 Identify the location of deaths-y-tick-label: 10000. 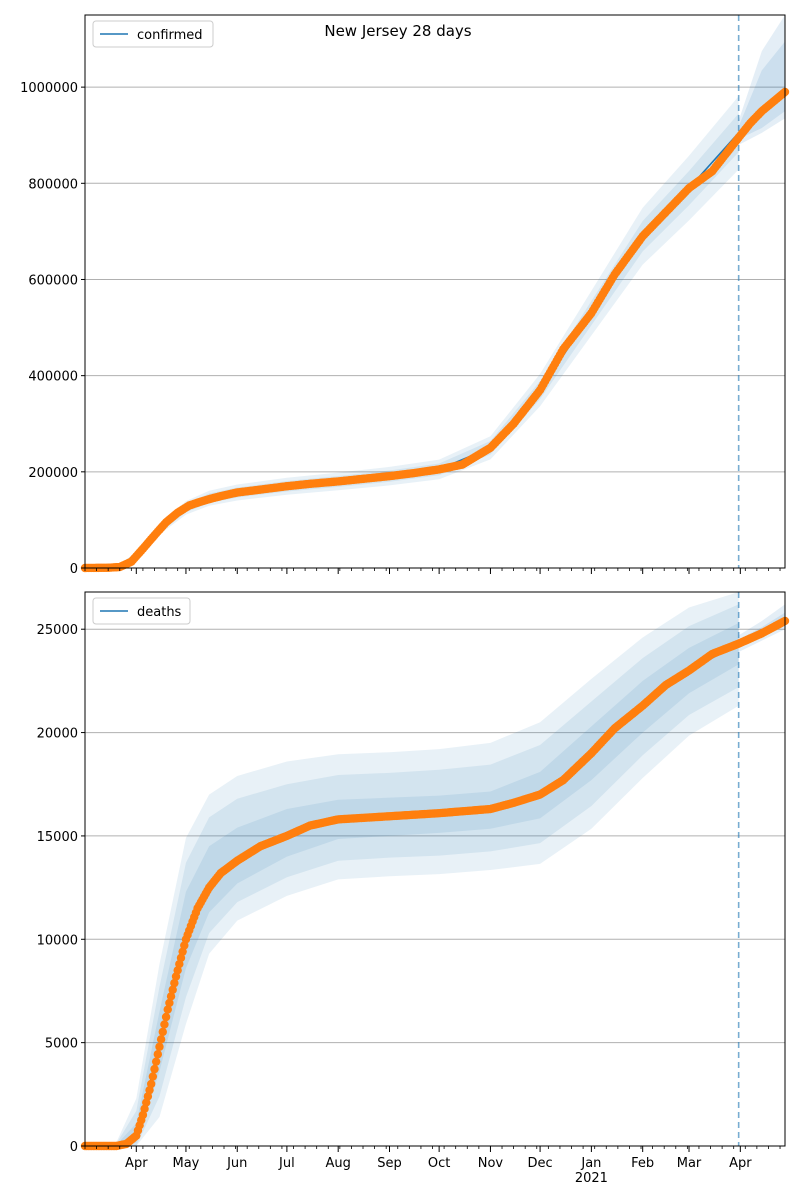
(57, 940).